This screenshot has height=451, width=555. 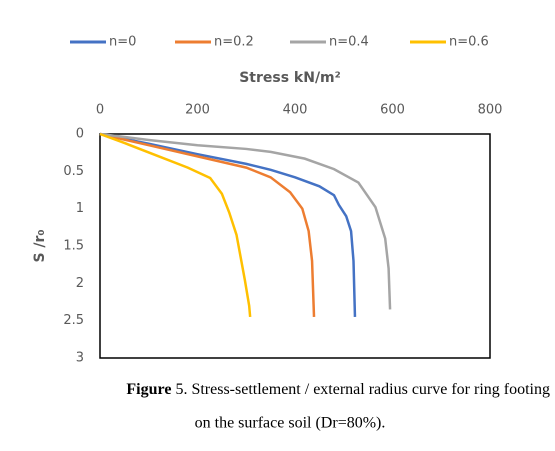 I want to click on x-tick-label: 200, so click(x=197, y=110).